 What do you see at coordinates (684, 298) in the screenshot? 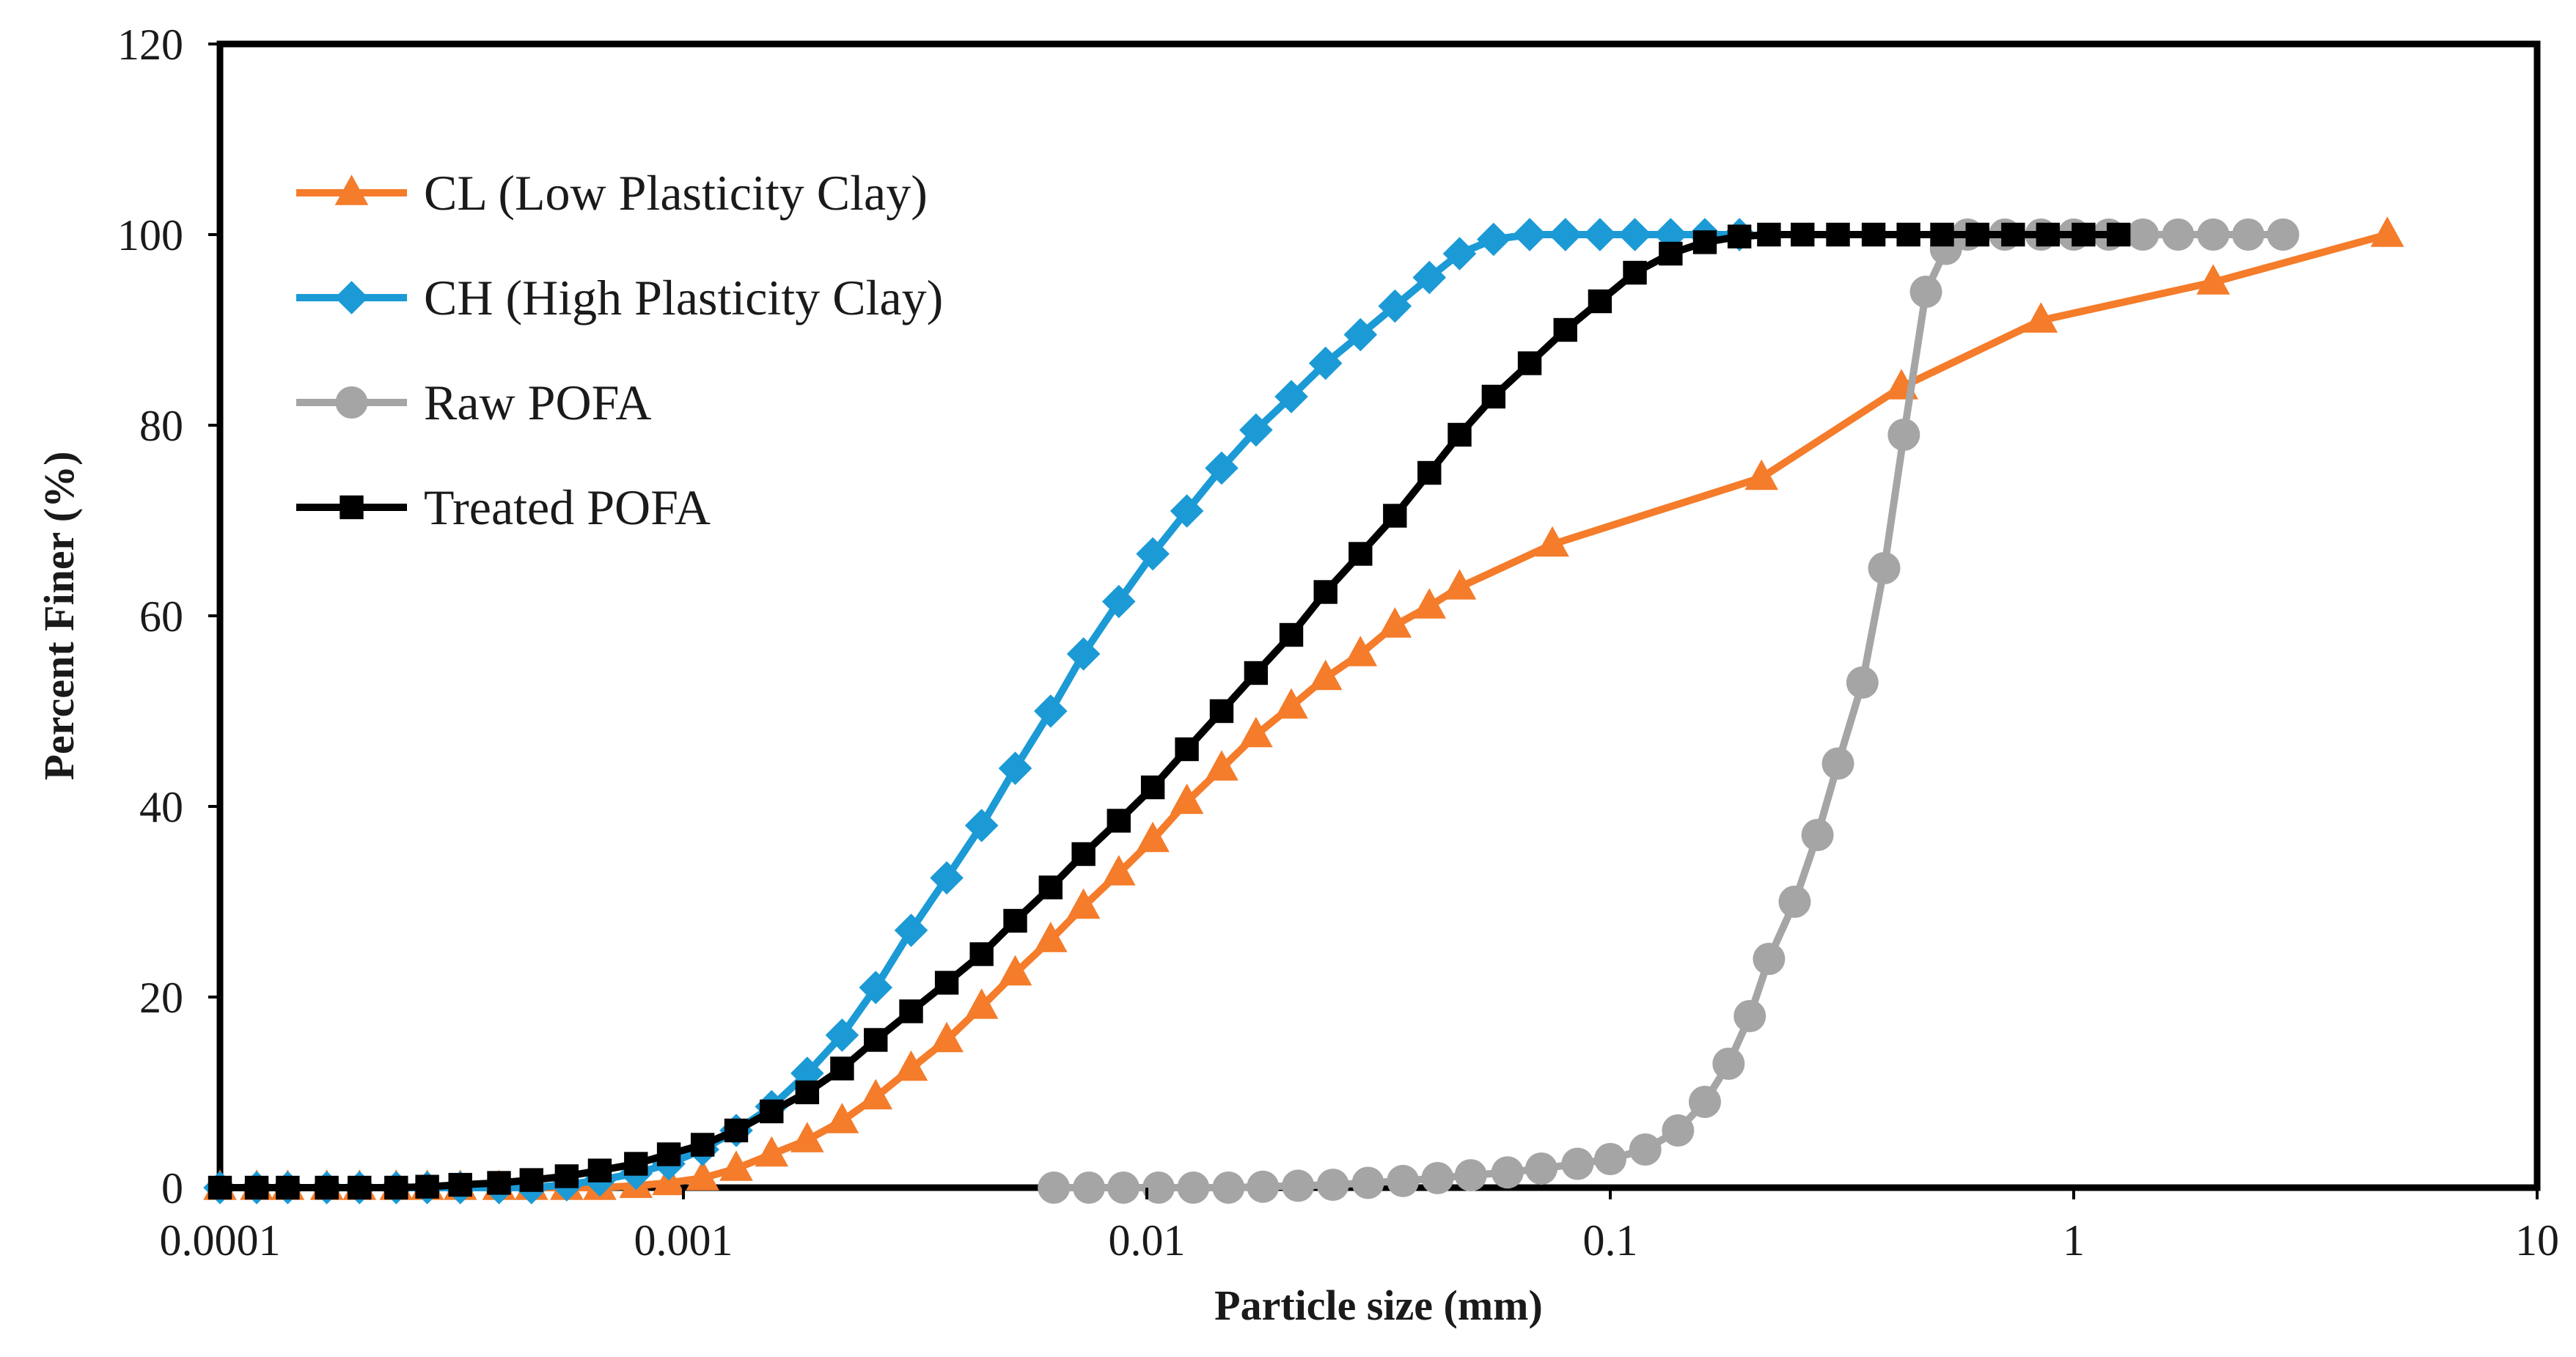
I see `legend-label: CH (High Plasticity Clay)` at bounding box center [684, 298].